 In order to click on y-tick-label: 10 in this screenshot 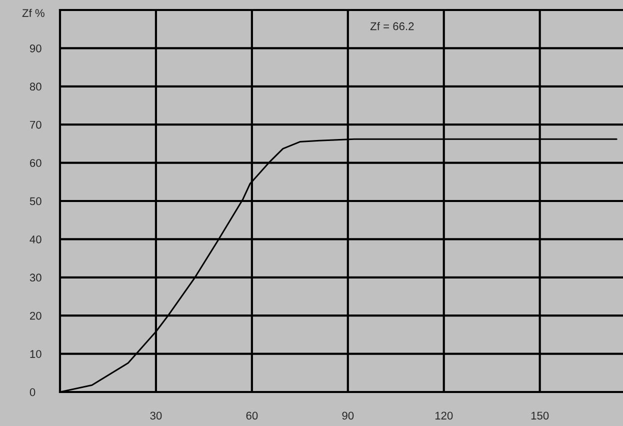, I will do `click(36, 354)`.